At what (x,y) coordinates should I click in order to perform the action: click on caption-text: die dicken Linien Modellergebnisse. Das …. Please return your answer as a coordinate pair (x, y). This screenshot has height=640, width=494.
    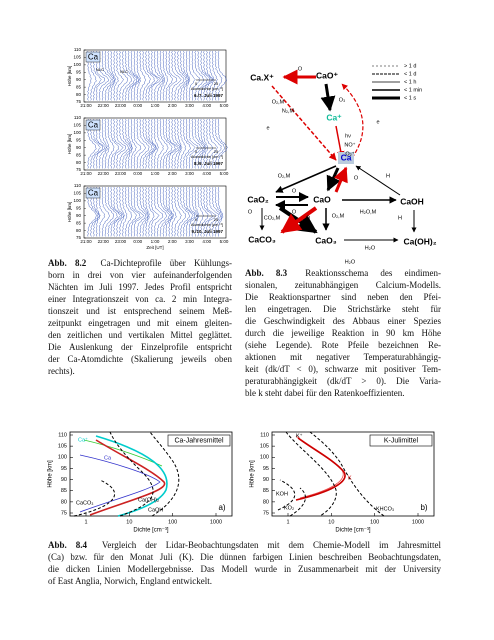
    Looking at the image, I should click on (244, 569).